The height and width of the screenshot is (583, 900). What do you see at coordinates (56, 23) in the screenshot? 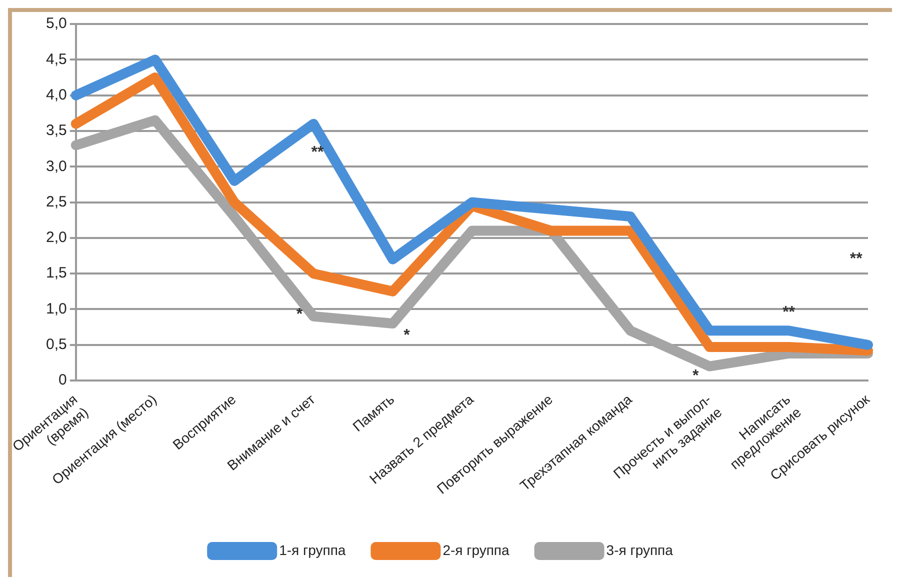
I see `y-tick-label: 5,0` at bounding box center [56, 23].